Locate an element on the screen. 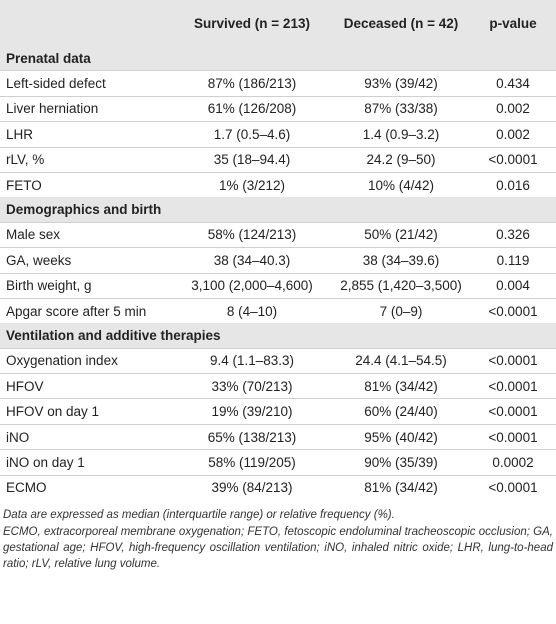  cell: 24.2 (9–50) is located at coordinates (401, 159).